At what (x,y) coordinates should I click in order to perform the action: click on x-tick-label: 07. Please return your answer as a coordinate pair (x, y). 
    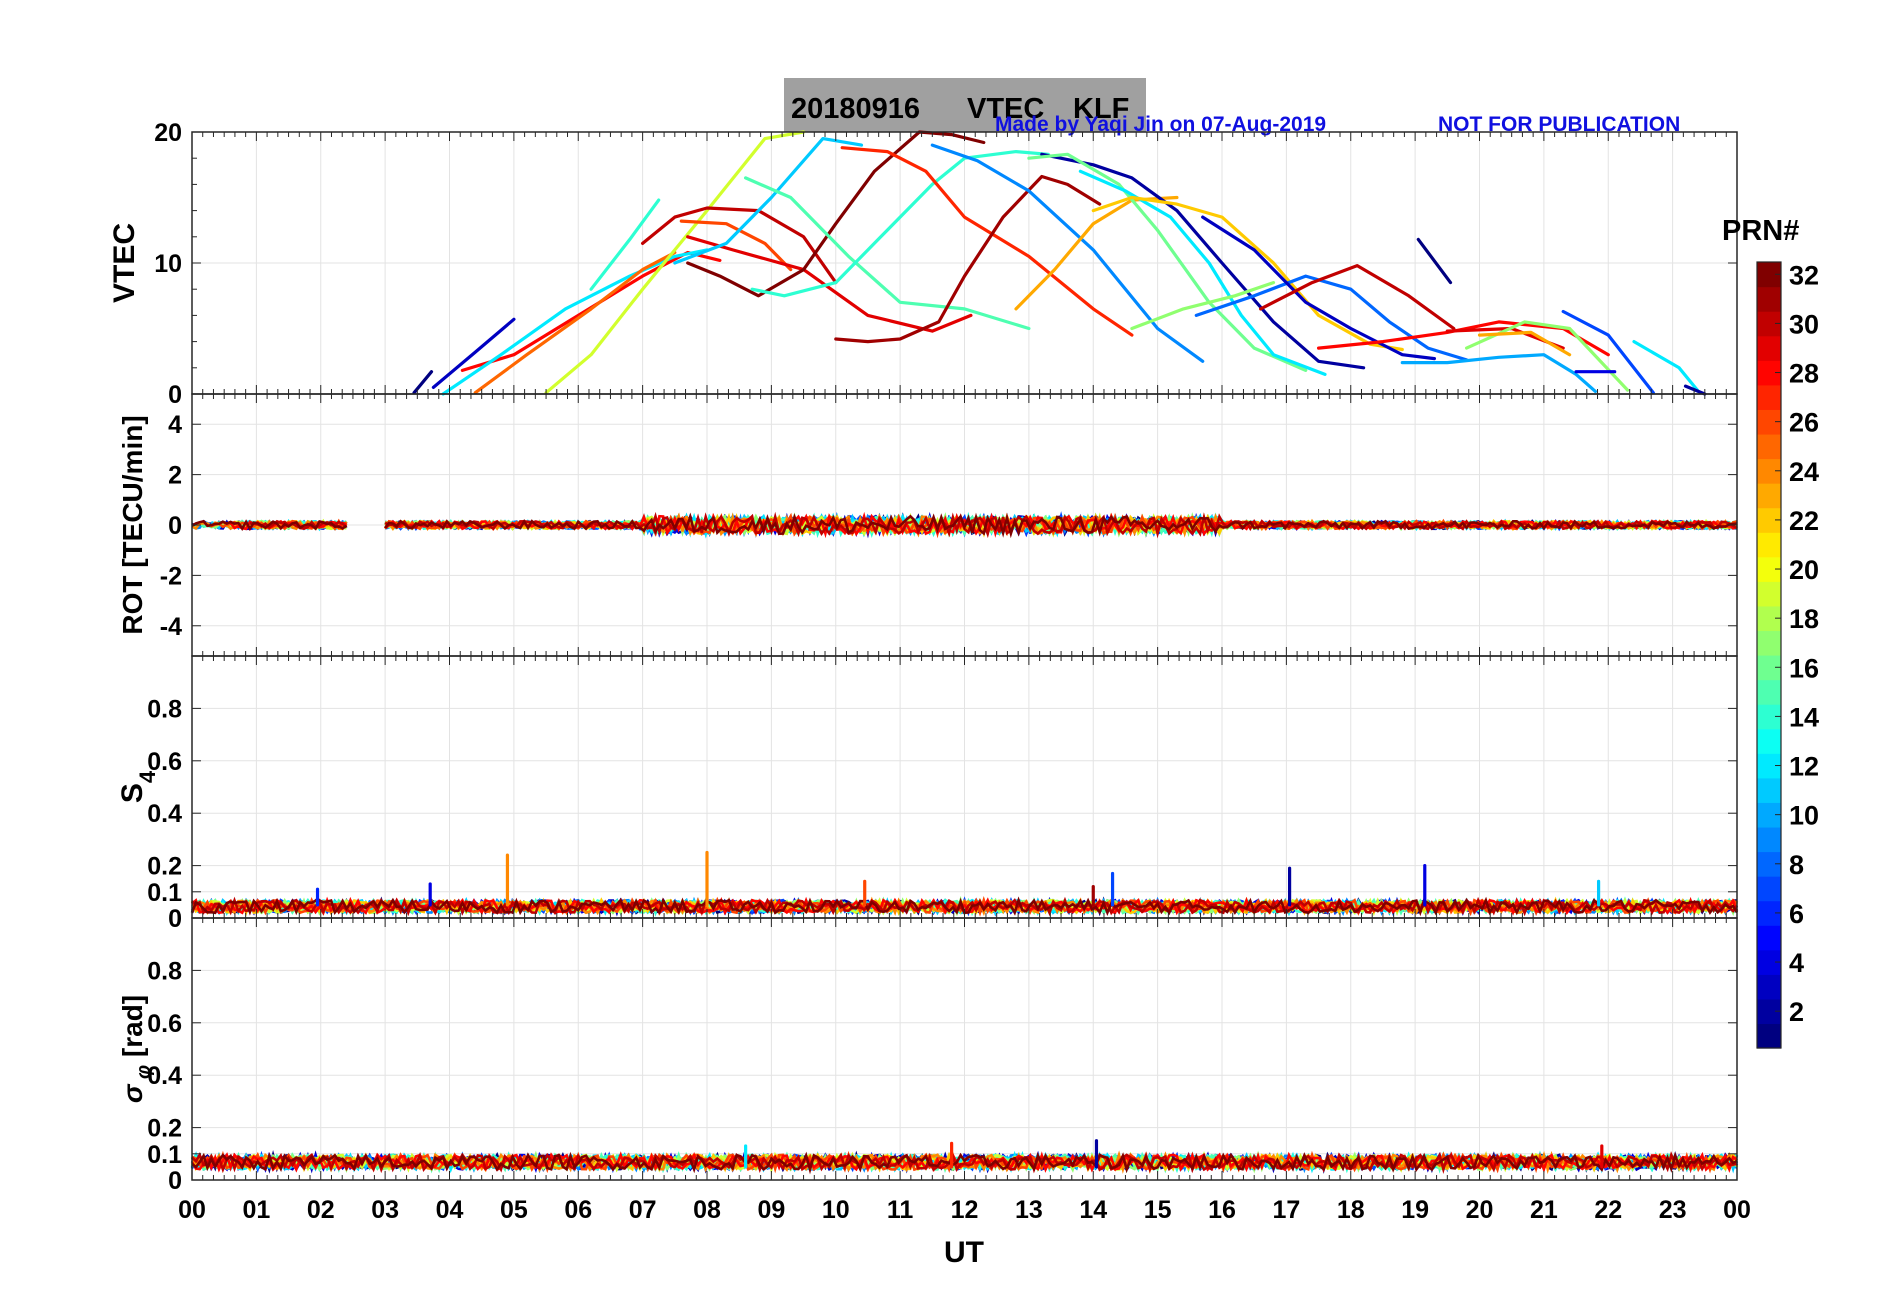
    Looking at the image, I should click on (643, 1210).